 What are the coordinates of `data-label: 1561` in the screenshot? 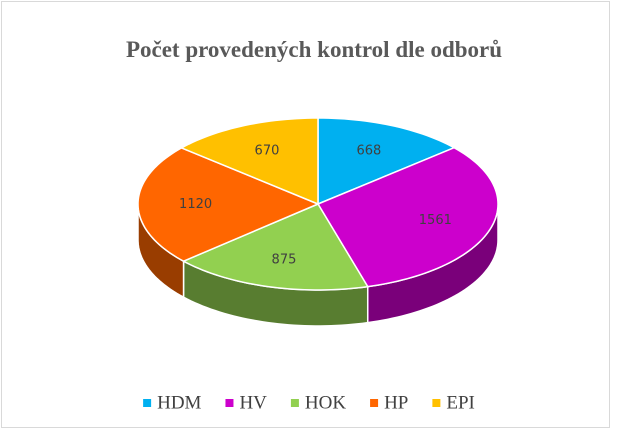 It's located at (435, 220).